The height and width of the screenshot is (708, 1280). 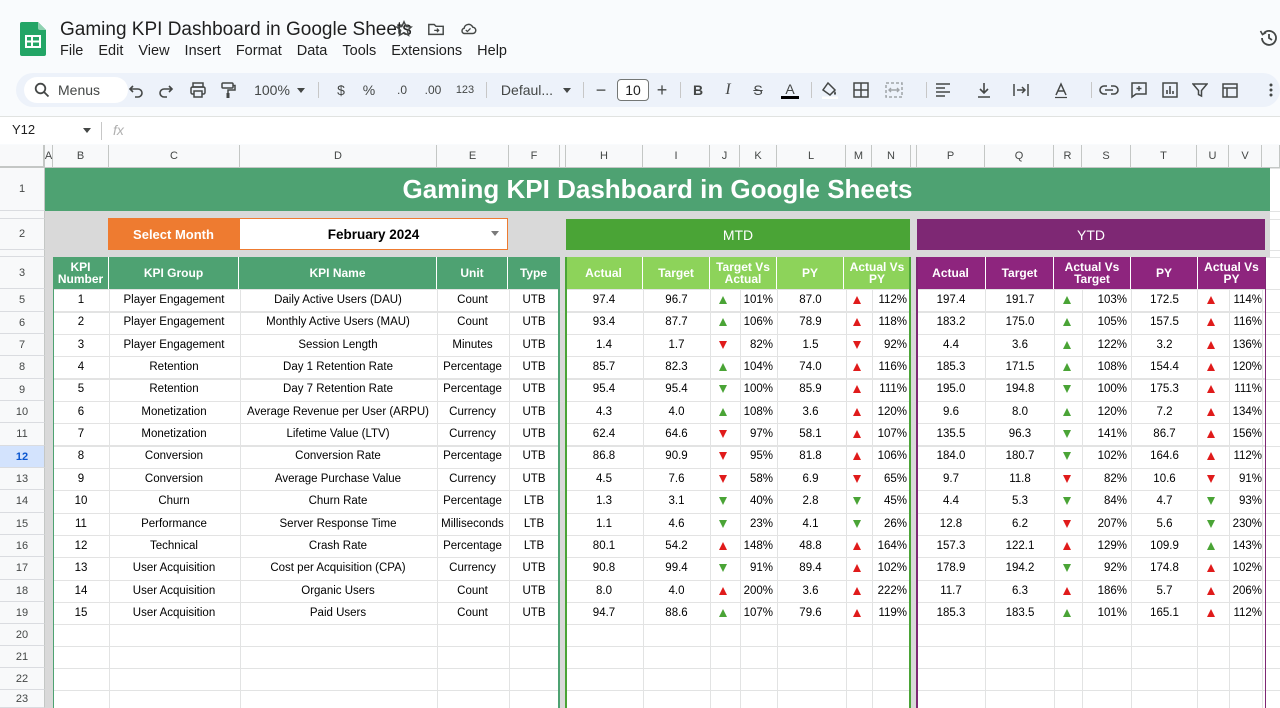 I want to click on cell-num: 15, so click(x=81, y=613).